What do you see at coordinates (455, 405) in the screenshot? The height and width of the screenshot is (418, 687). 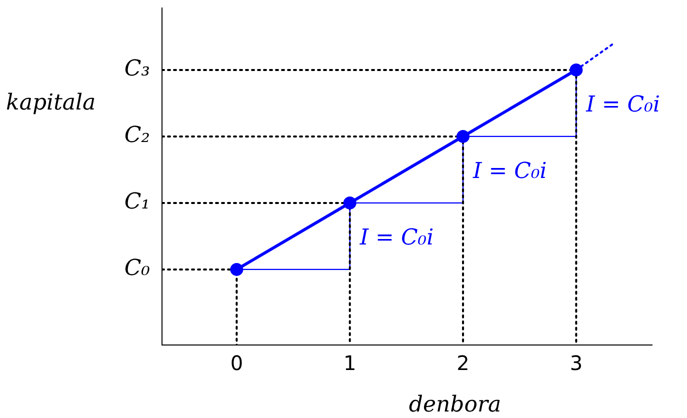 I see `x-axis-title: denbora` at bounding box center [455, 405].